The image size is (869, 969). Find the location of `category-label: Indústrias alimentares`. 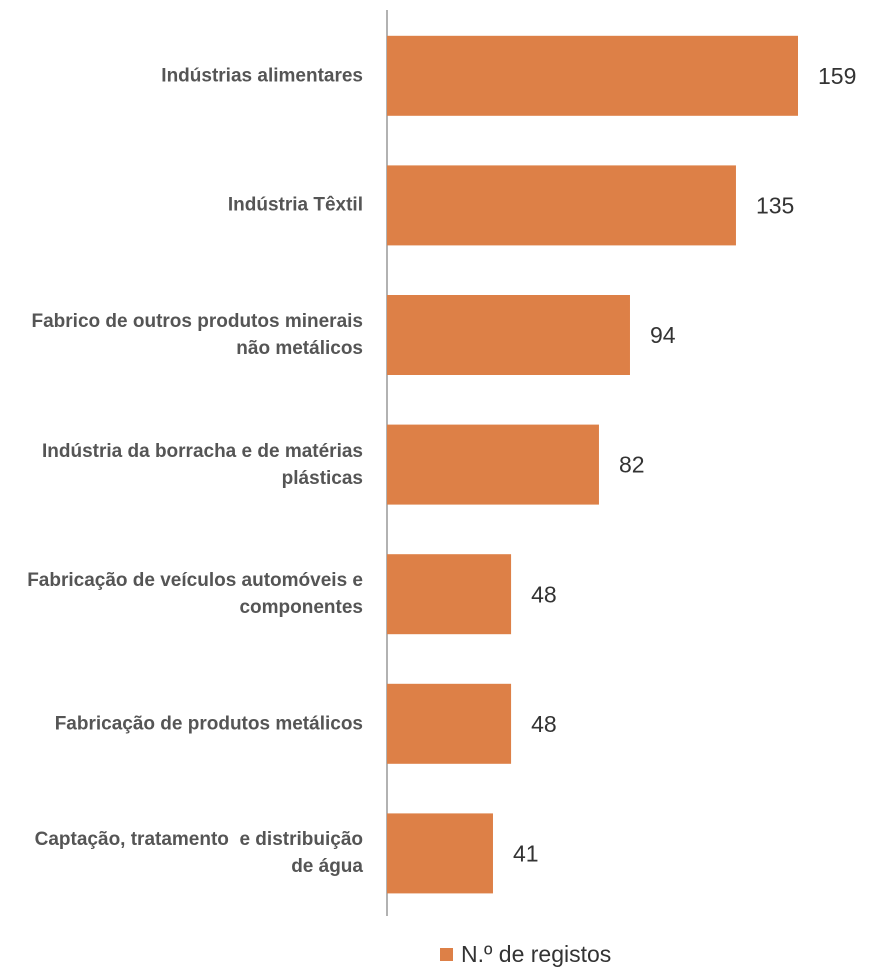

category-label: Indústrias alimentares is located at coordinates (262, 76).